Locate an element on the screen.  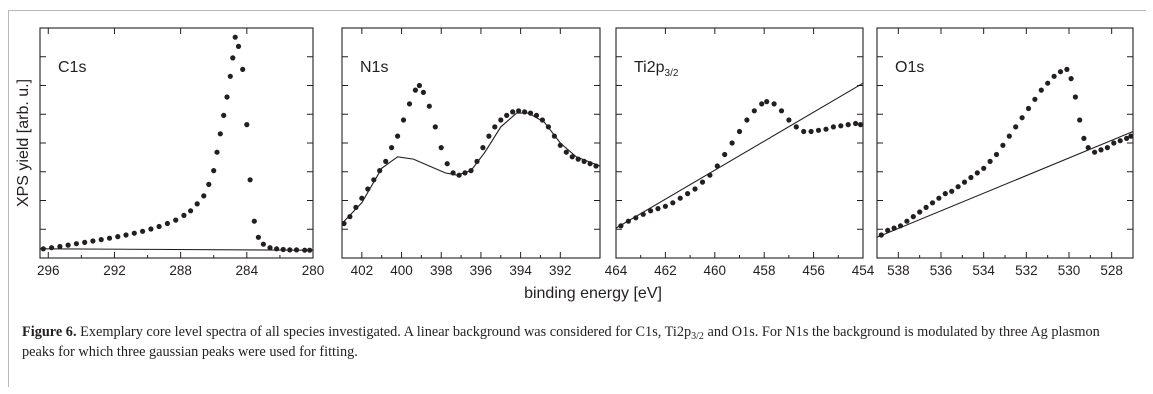
x-tick-label: 394 is located at coordinates (520, 270).